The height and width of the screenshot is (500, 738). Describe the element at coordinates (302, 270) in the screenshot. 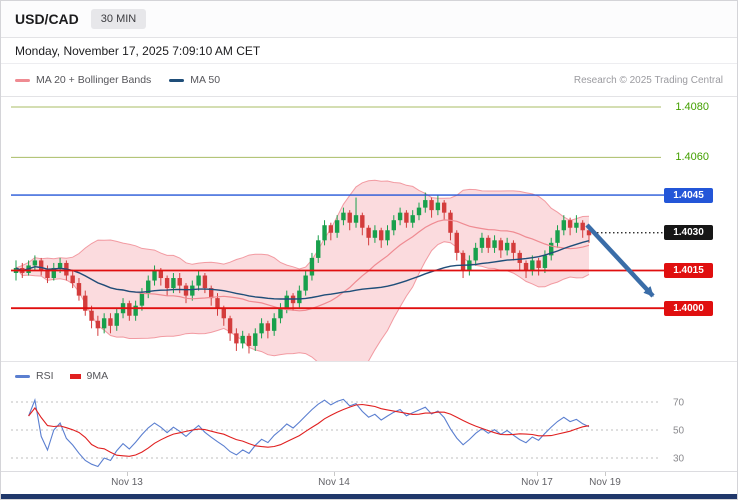

I see `ma50-line` at that location.